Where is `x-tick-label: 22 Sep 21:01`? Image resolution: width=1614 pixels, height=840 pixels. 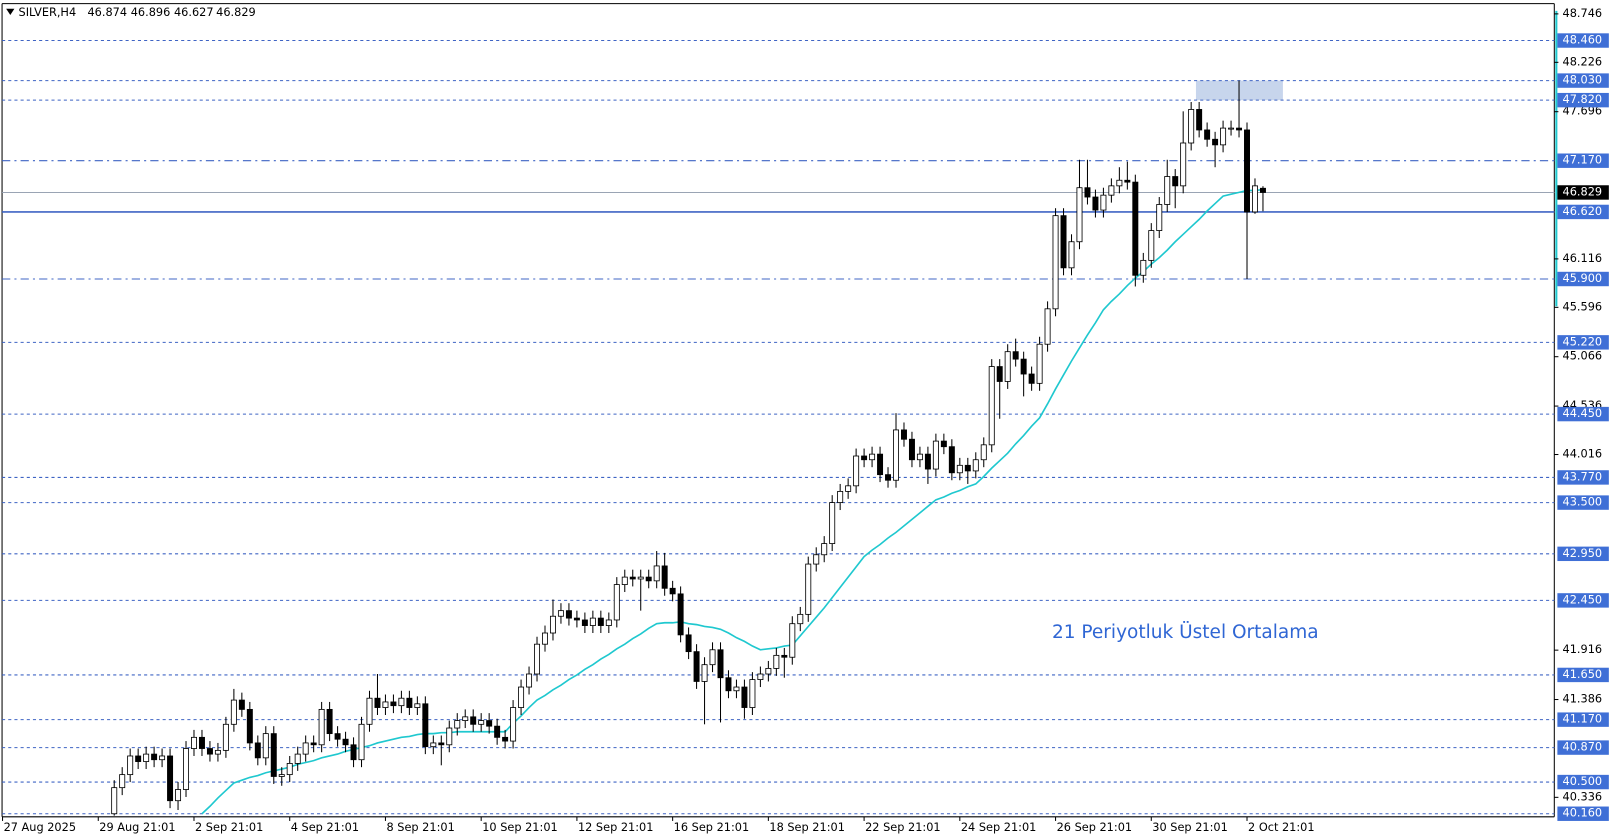 x-tick-label: 22 Sep 21:01 is located at coordinates (903, 827).